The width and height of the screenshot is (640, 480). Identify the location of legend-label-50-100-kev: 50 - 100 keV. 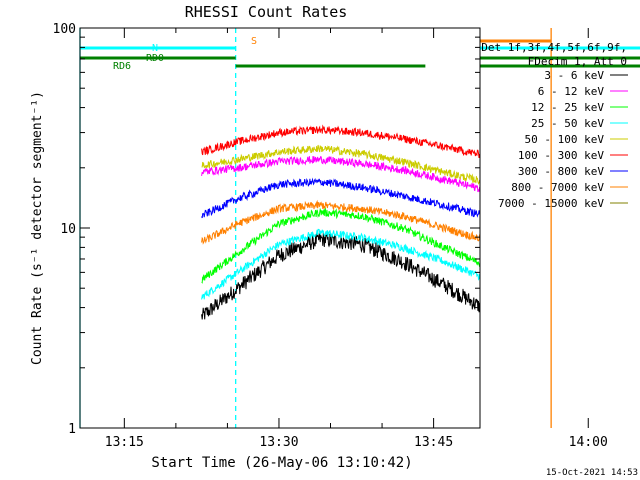
(565, 139).